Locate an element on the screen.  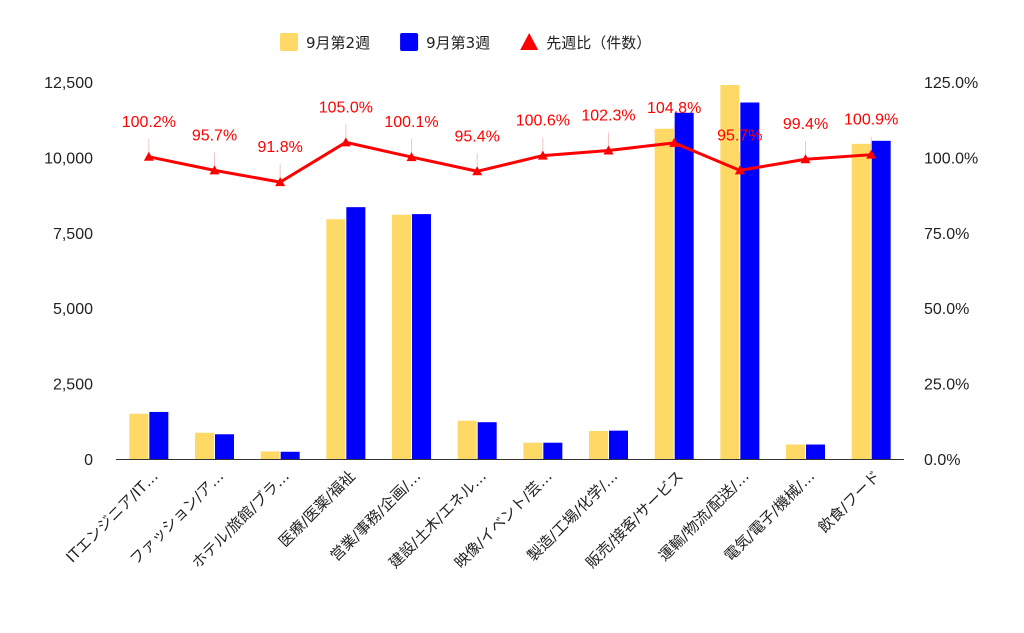
left-axis-tick-label: 12,500 is located at coordinates (68, 83).